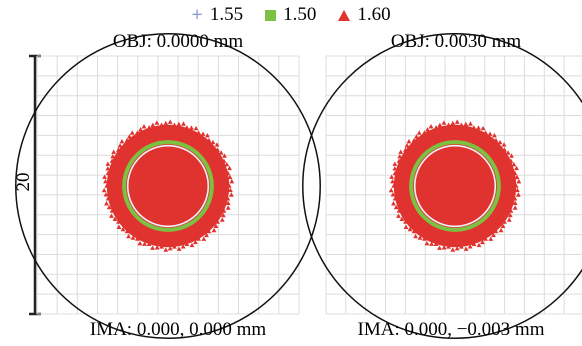 This screenshot has width=582, height=346. What do you see at coordinates (455, 186) in the screenshot?
I see `spot-1-50-ring` at bounding box center [455, 186].